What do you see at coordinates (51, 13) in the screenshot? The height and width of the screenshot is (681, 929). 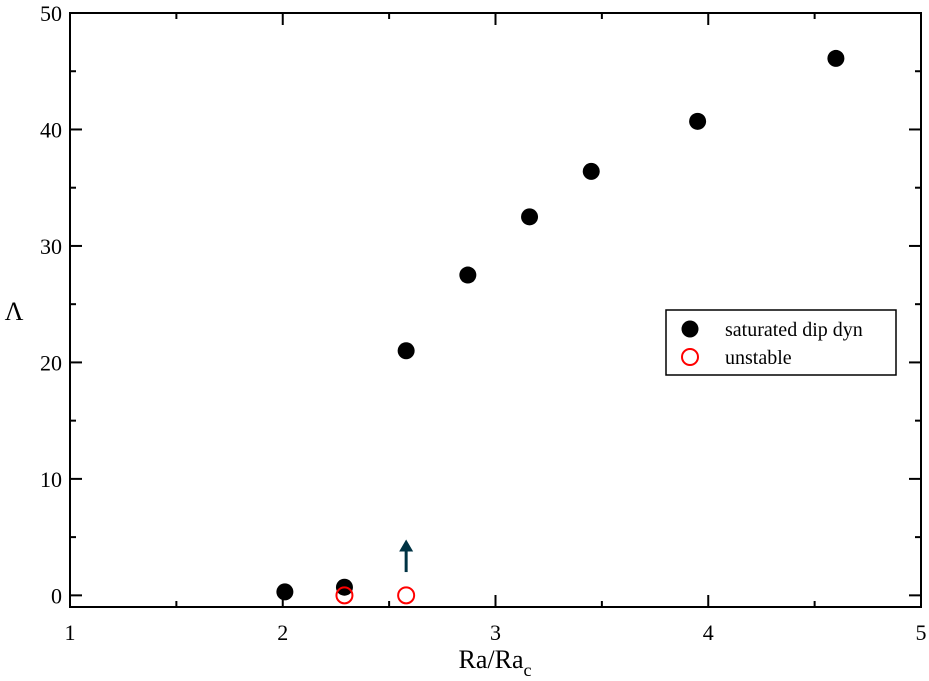 I see `y-tick-label: 50` at bounding box center [51, 13].